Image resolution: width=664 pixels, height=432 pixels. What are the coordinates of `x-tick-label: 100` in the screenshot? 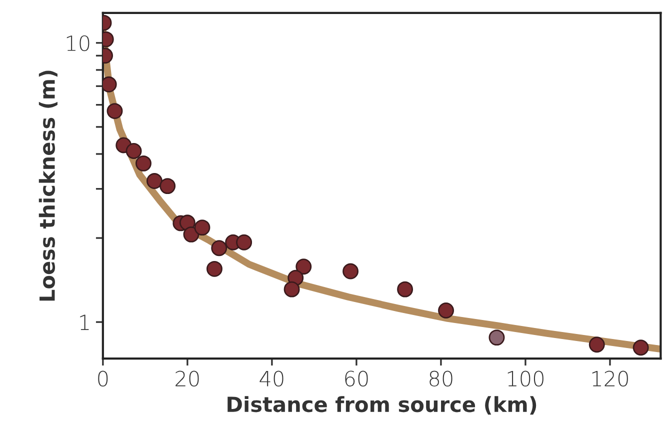 It's located at (526, 378).